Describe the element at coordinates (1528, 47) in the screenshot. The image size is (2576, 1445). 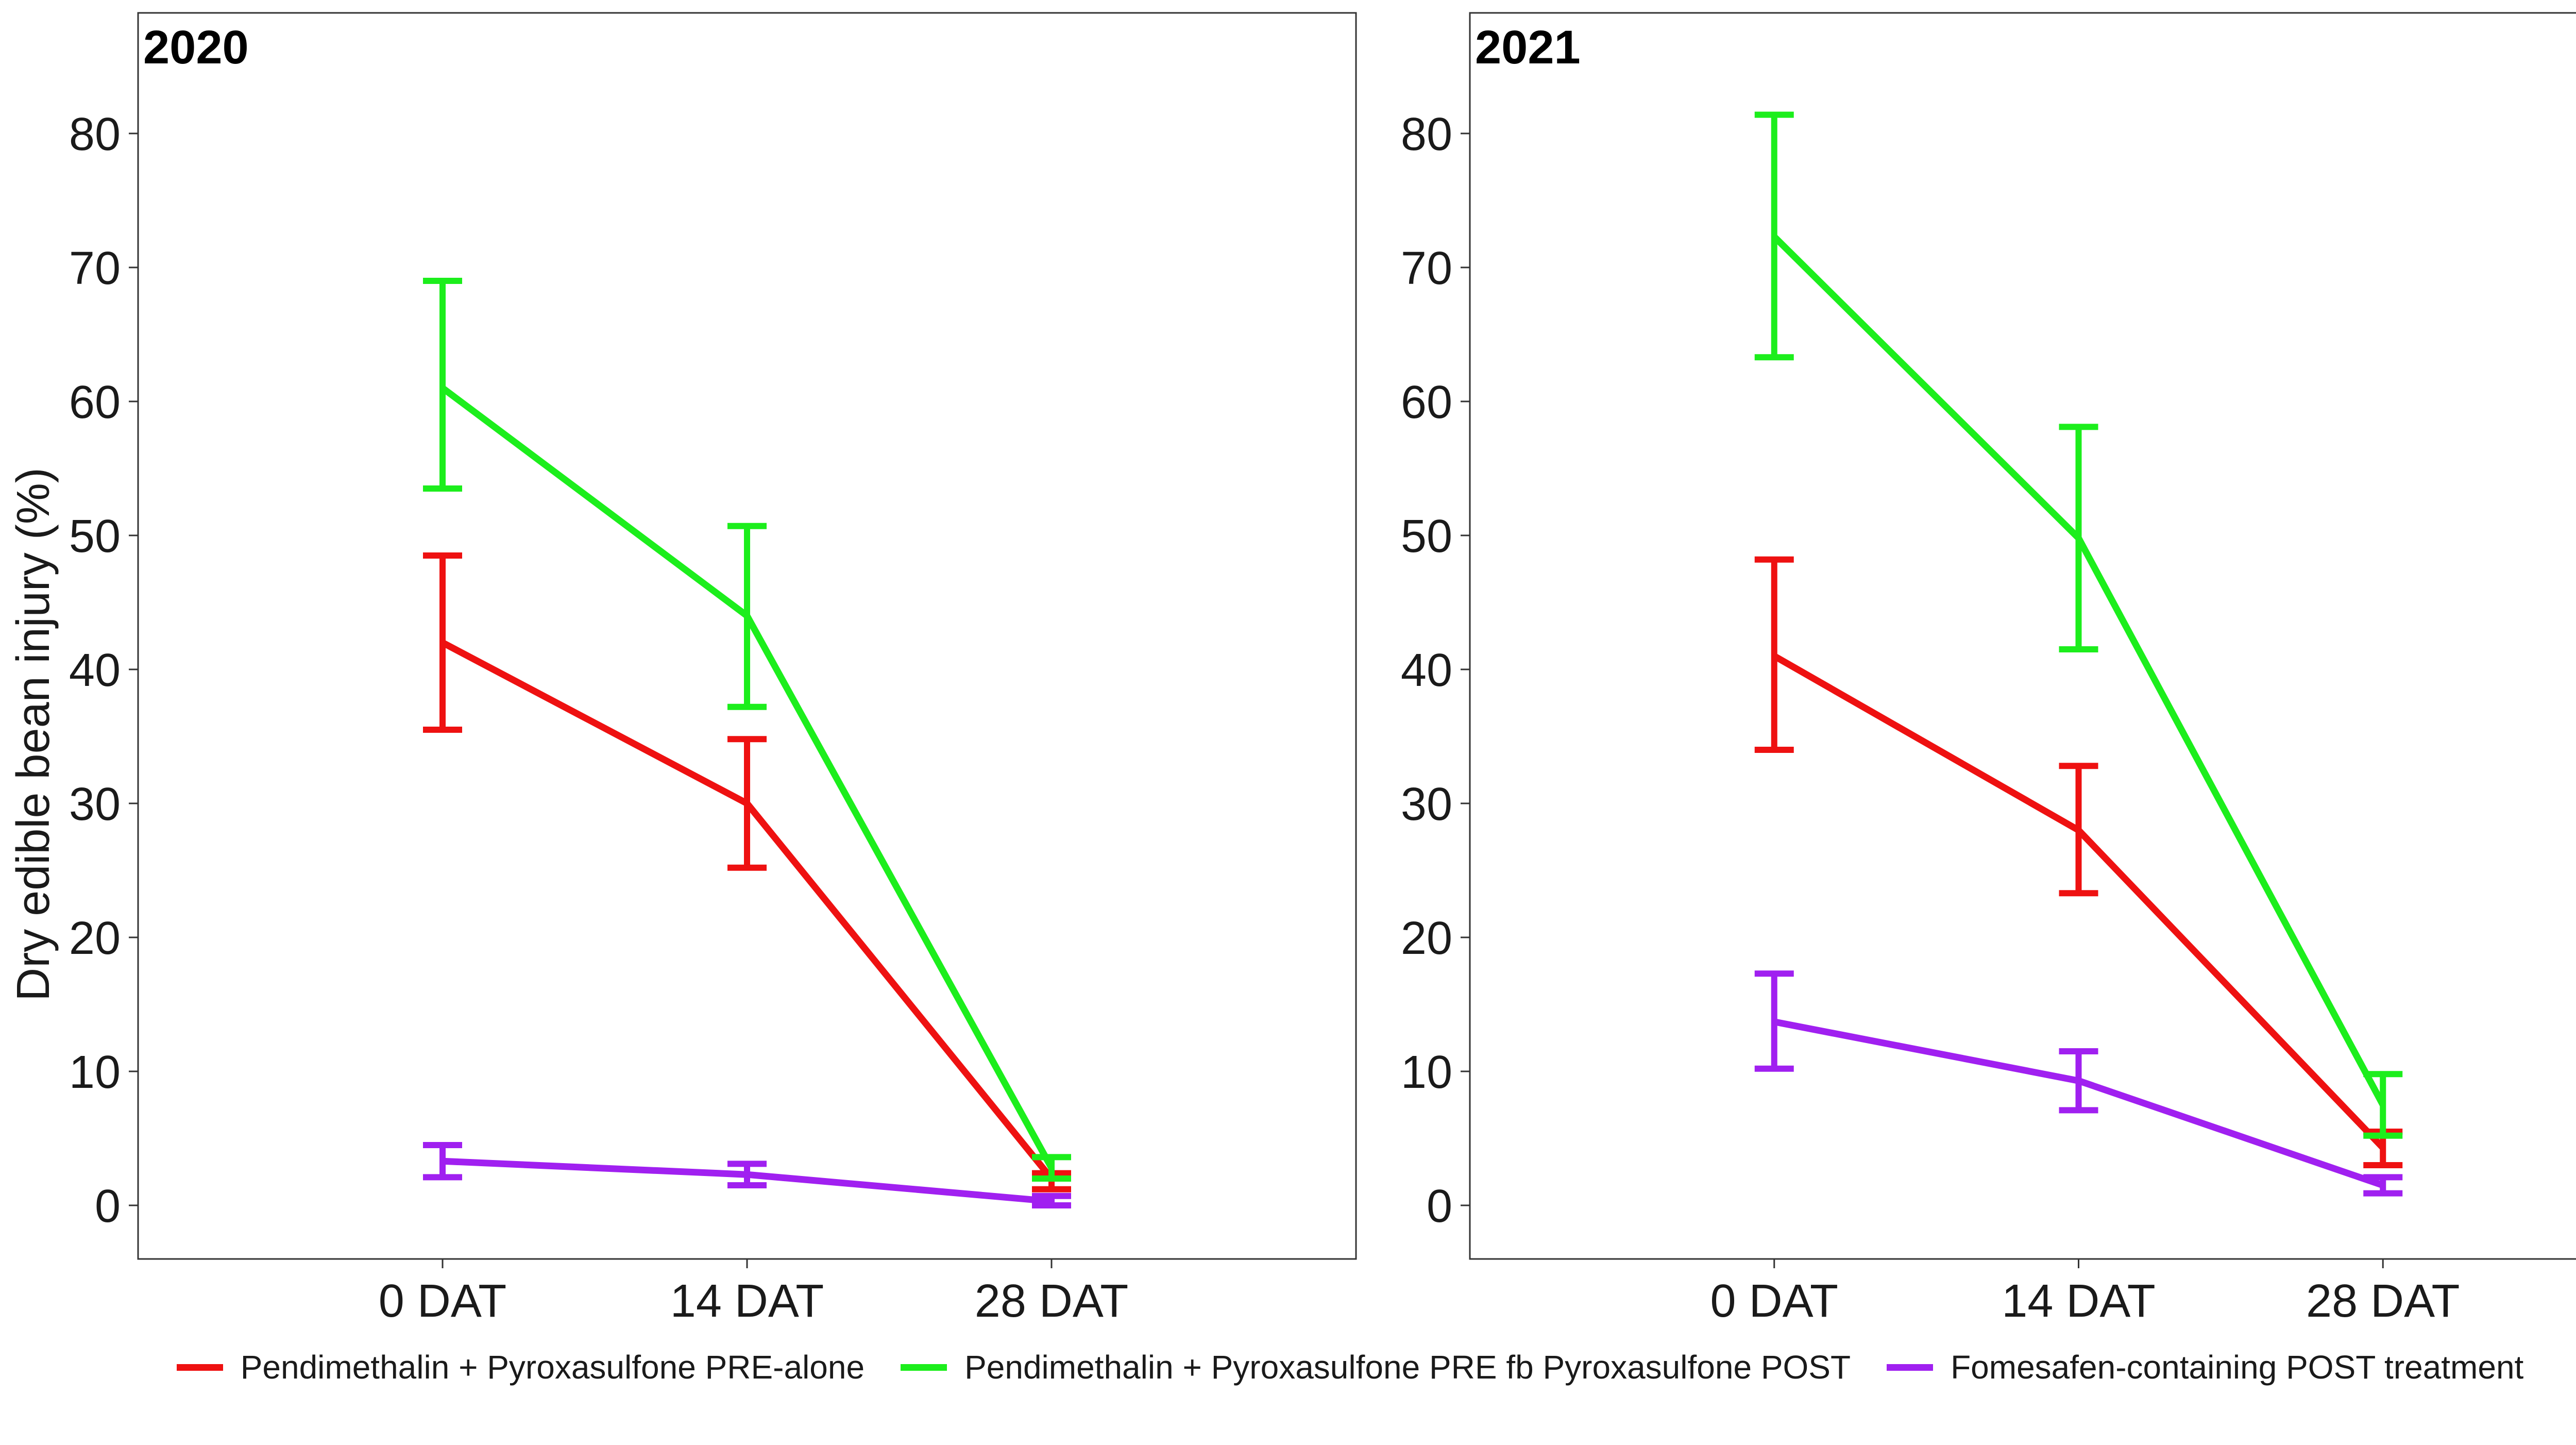
I see `panel-label: 2021` at that location.